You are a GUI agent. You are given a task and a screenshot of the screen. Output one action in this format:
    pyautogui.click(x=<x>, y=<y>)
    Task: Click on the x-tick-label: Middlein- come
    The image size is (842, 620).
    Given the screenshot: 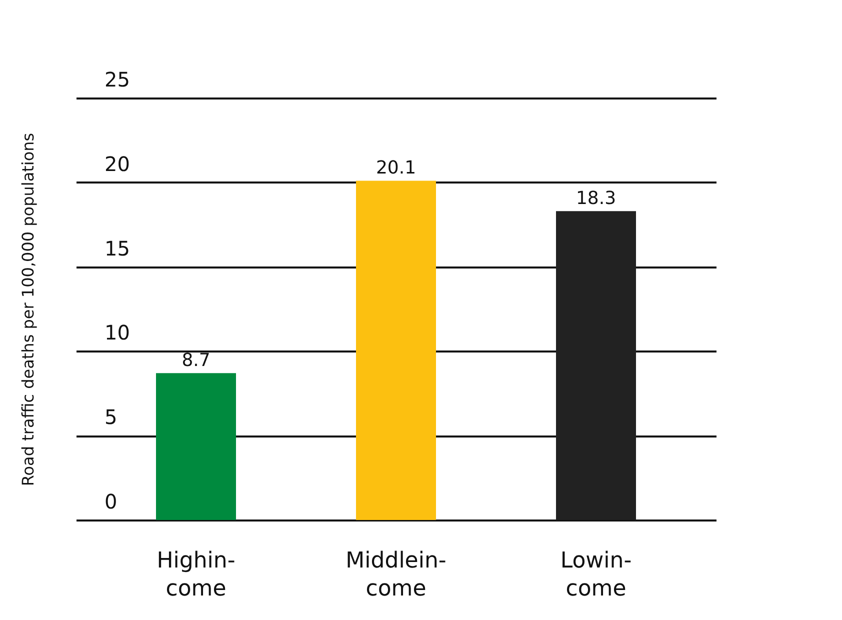 What is the action you would take?
    pyautogui.click(x=396, y=575)
    